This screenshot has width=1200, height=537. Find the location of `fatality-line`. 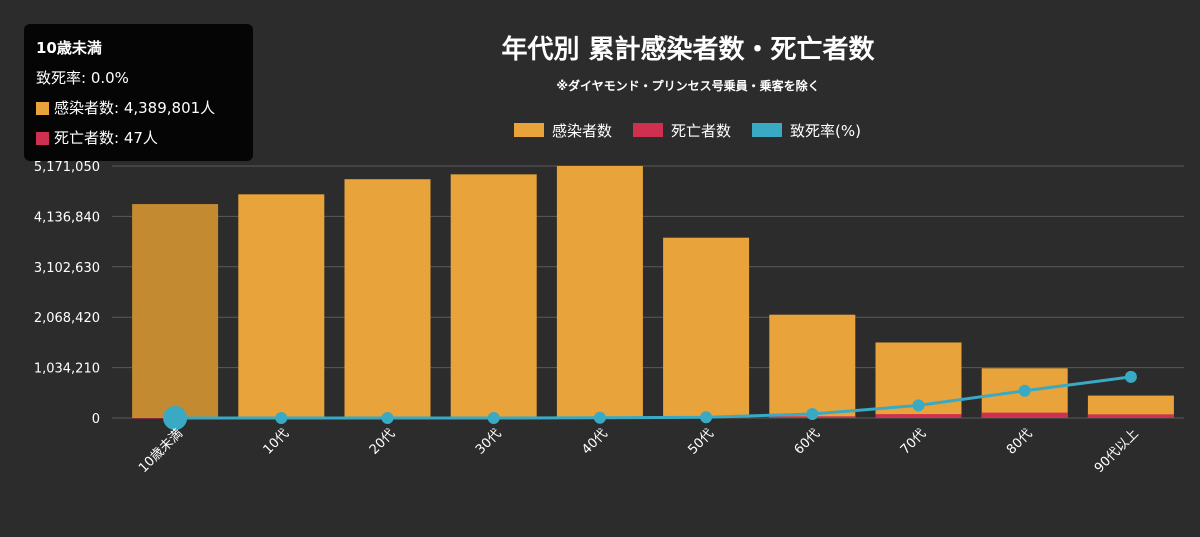

fatality-line is located at coordinates (650, 400).